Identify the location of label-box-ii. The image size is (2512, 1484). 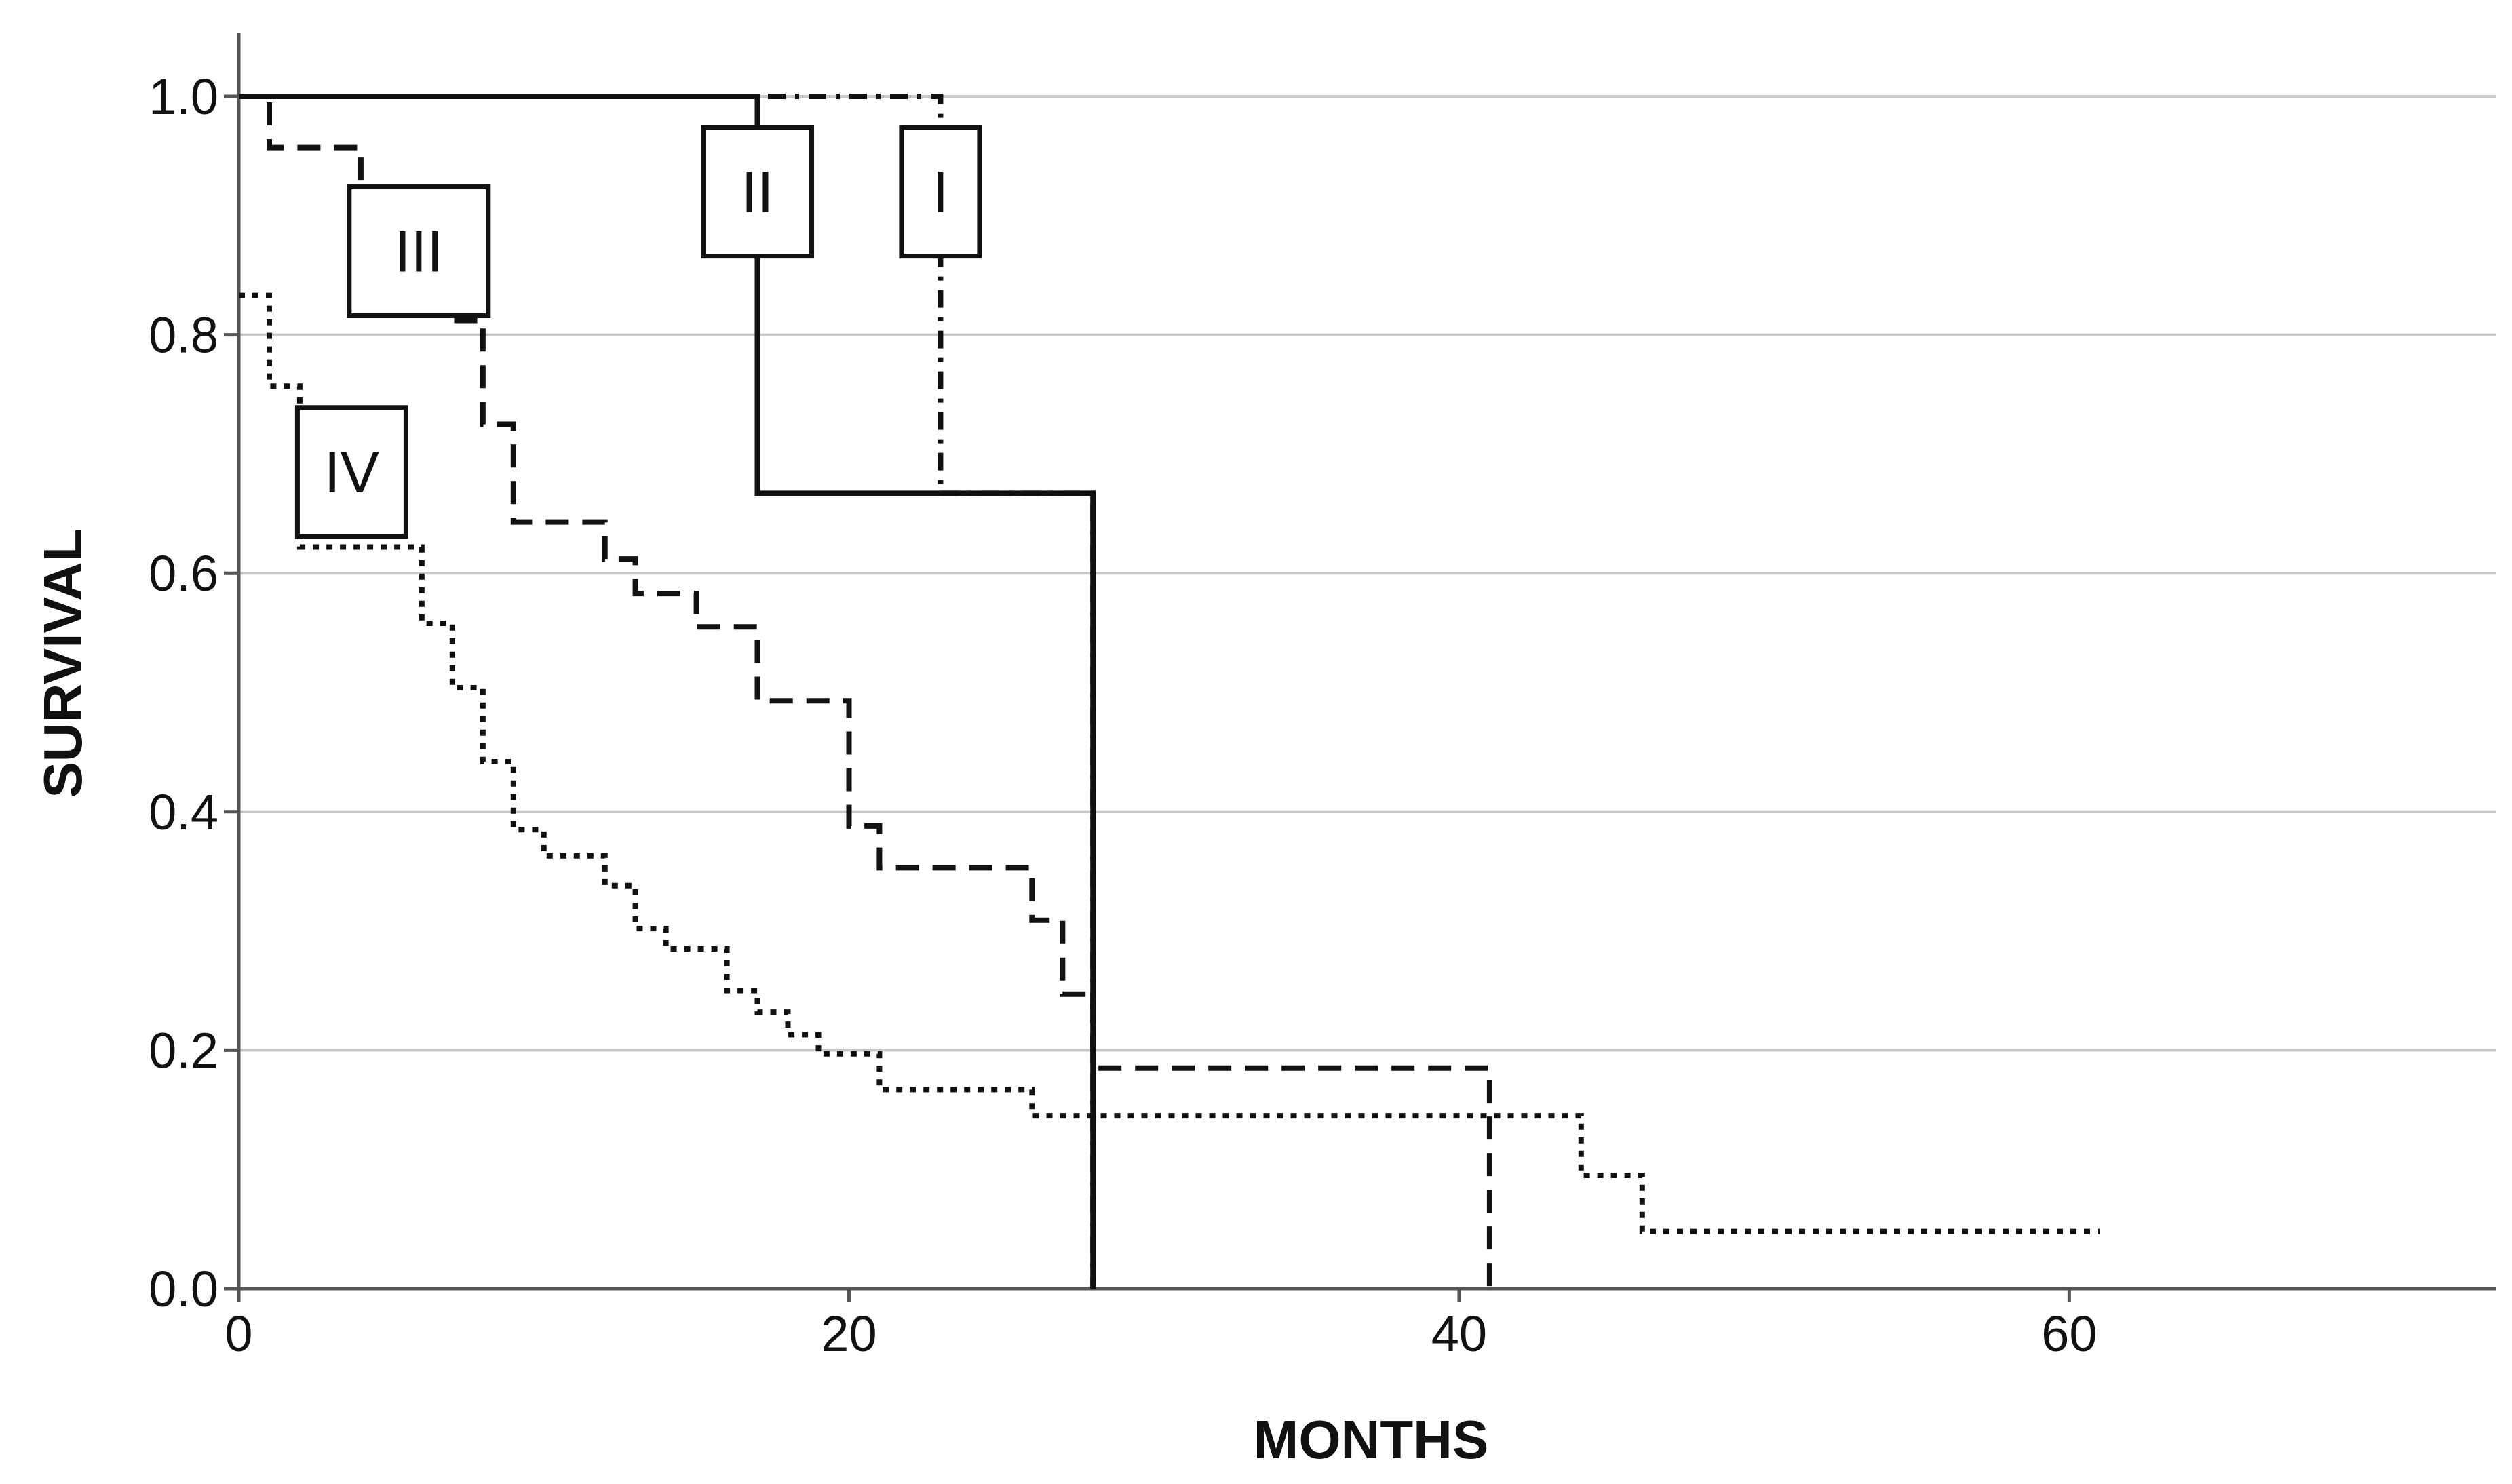
(758, 192).